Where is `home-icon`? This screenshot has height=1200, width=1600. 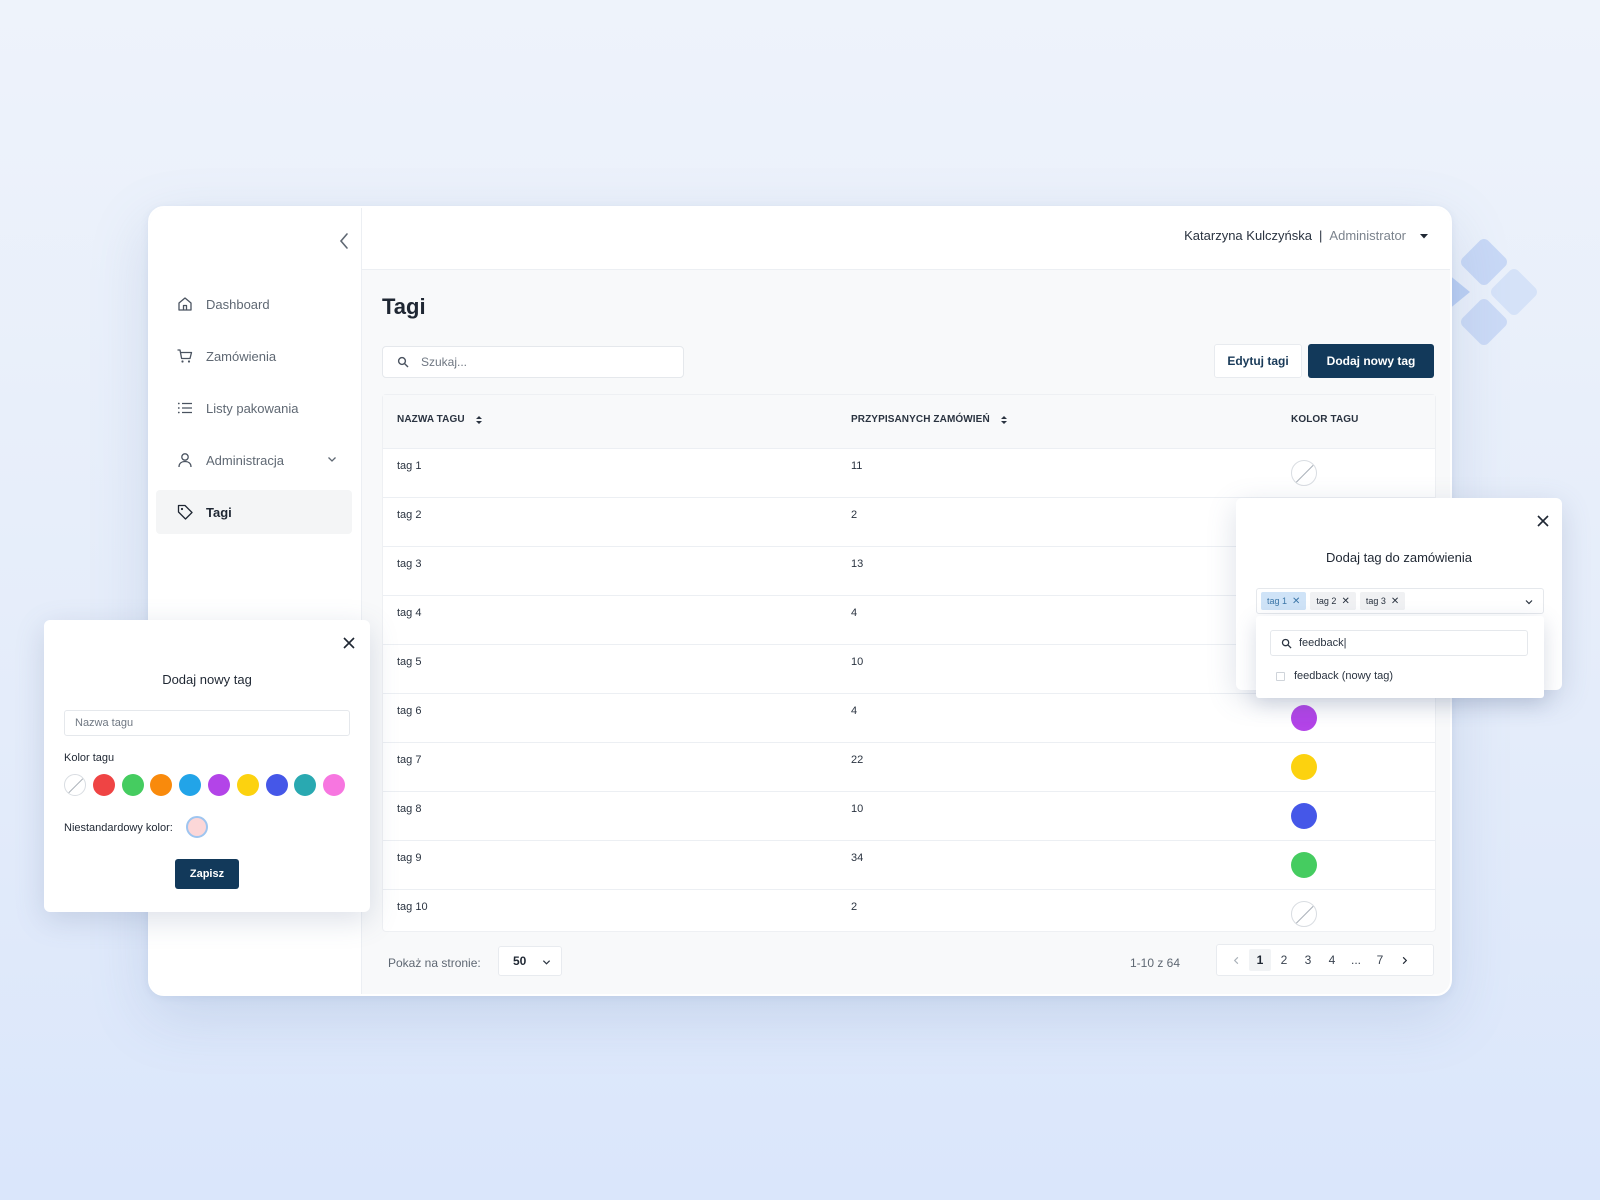
home-icon is located at coordinates (185, 304).